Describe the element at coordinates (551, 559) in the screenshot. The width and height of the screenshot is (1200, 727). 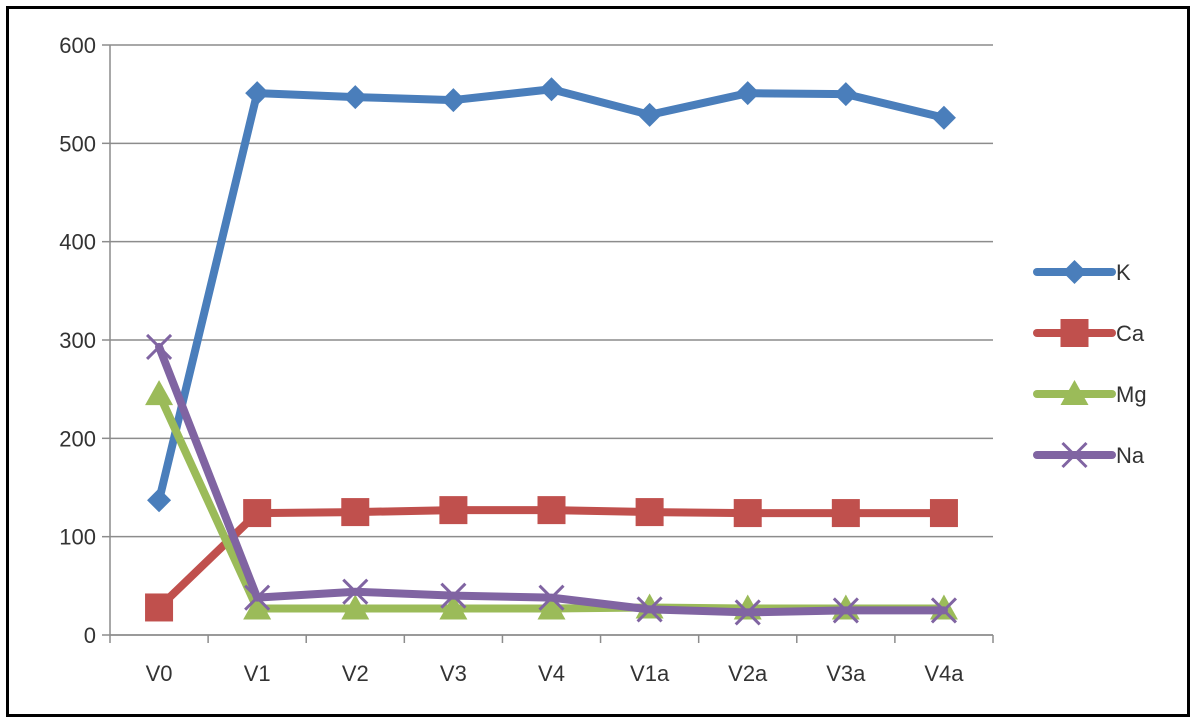
I see `series-ca` at that location.